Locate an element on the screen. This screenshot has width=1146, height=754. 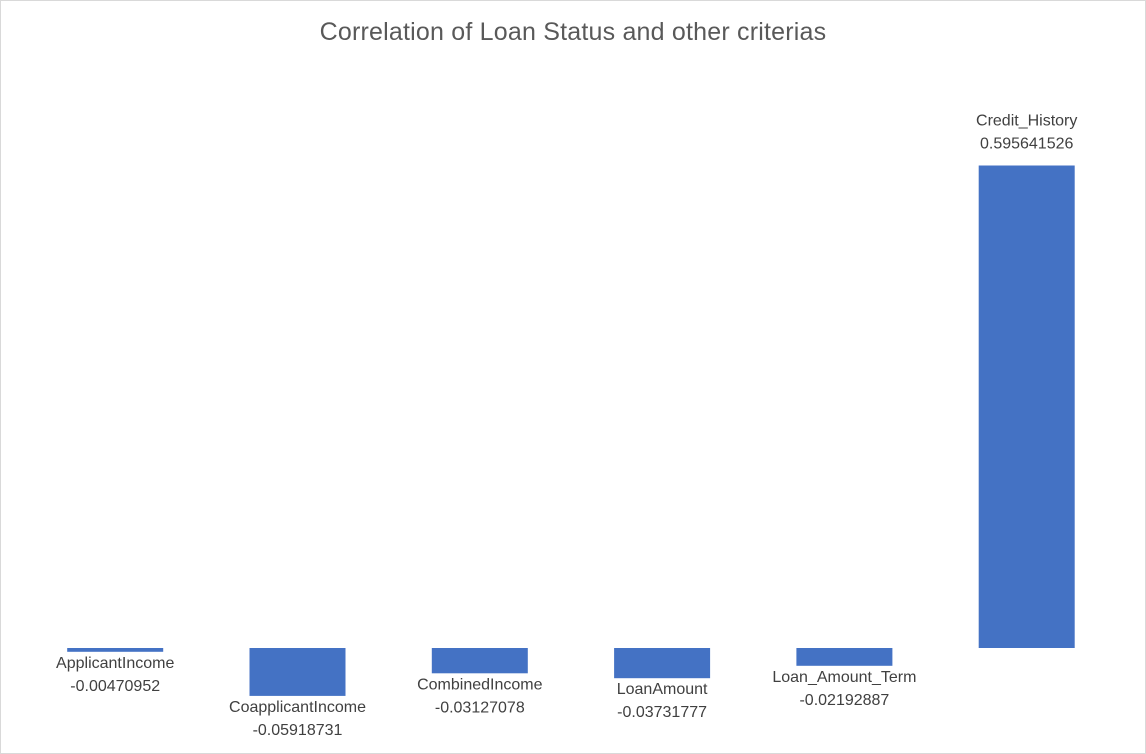
value-label: -0.02192887 is located at coordinates (844, 700).